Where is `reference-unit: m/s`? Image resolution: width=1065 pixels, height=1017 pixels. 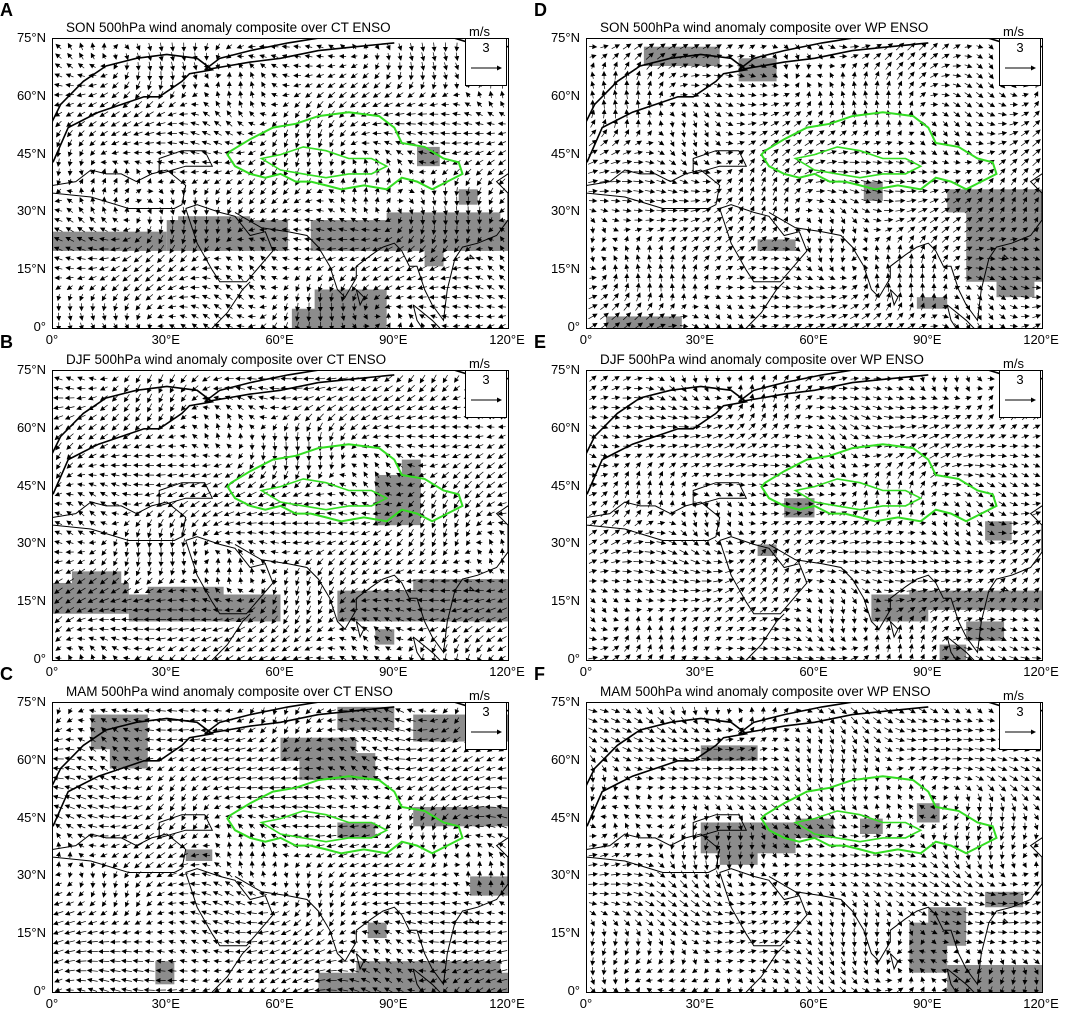
reference-unit: m/s is located at coordinates (479, 695).